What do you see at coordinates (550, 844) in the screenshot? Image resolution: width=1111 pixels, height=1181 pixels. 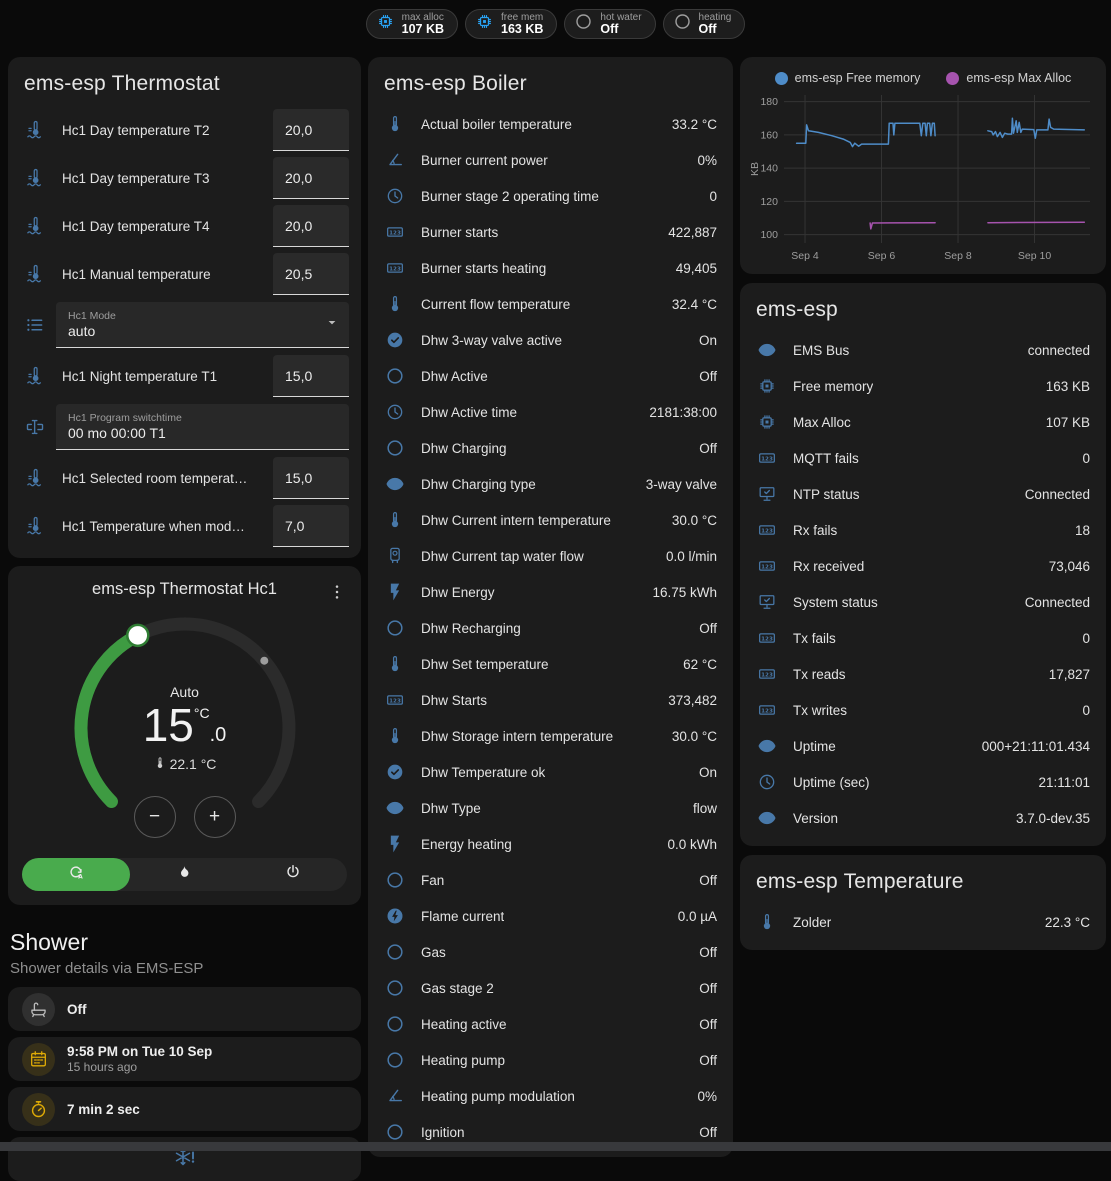 I see `entity-row-energy-heating: Energy heating 0.0 kWh` at bounding box center [550, 844].